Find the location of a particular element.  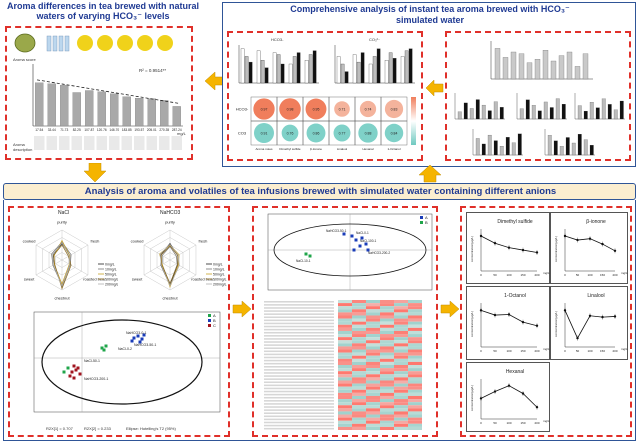

tea-leaves-icon is located at coordinates (25, 43).